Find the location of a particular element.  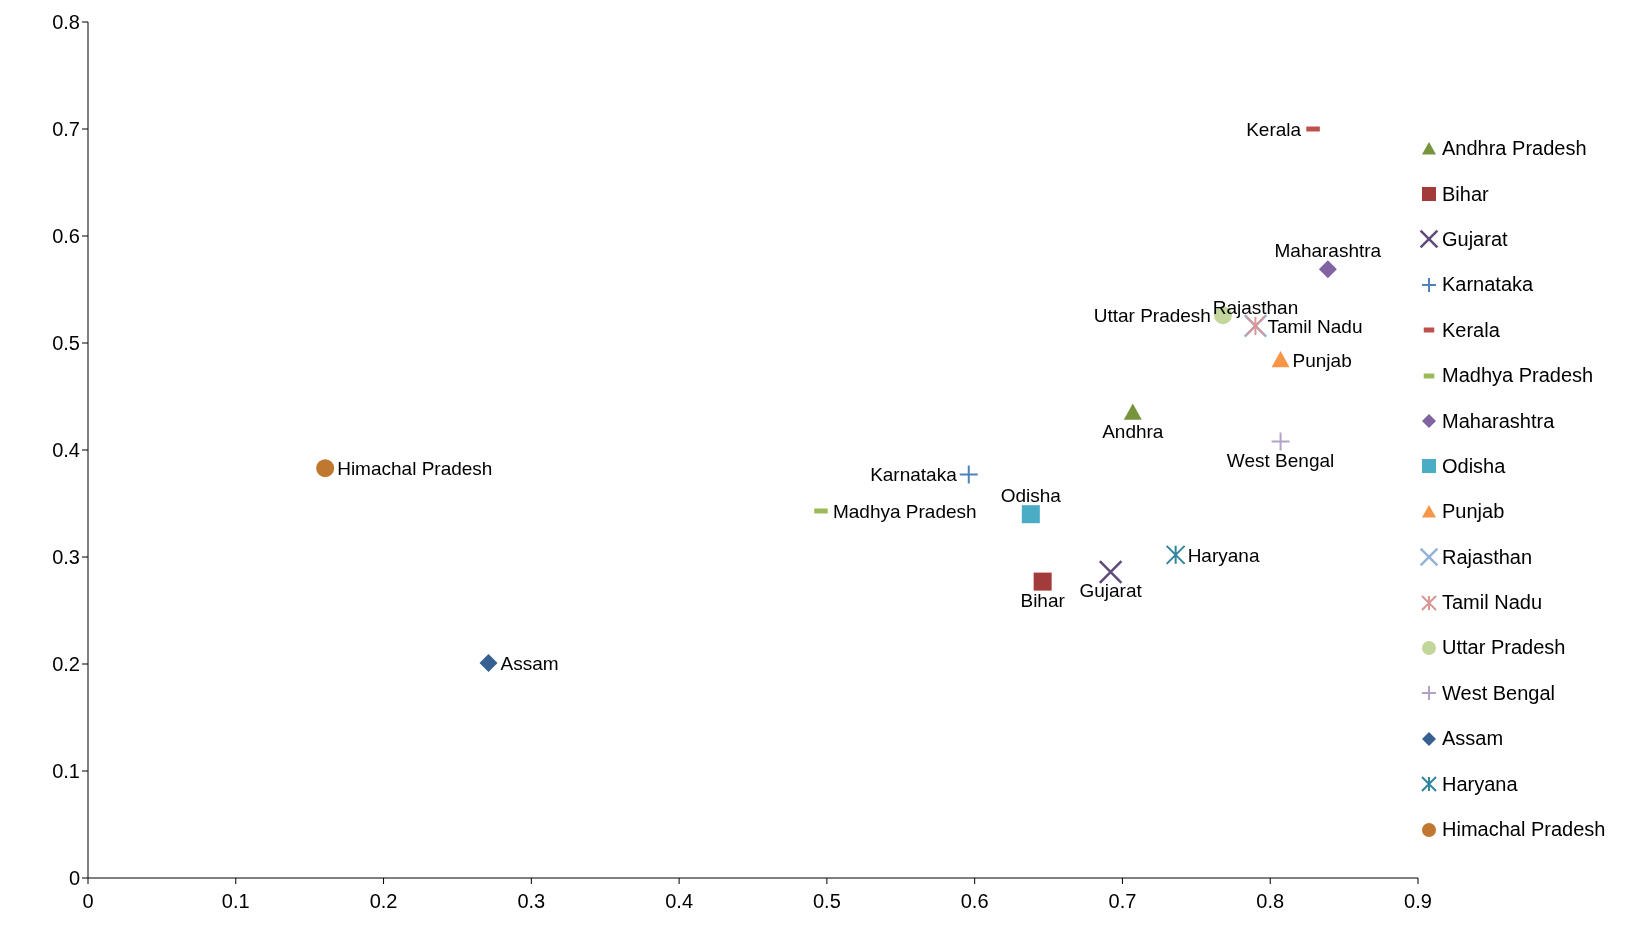

y-tick-label: 0.4 is located at coordinates (66, 450).